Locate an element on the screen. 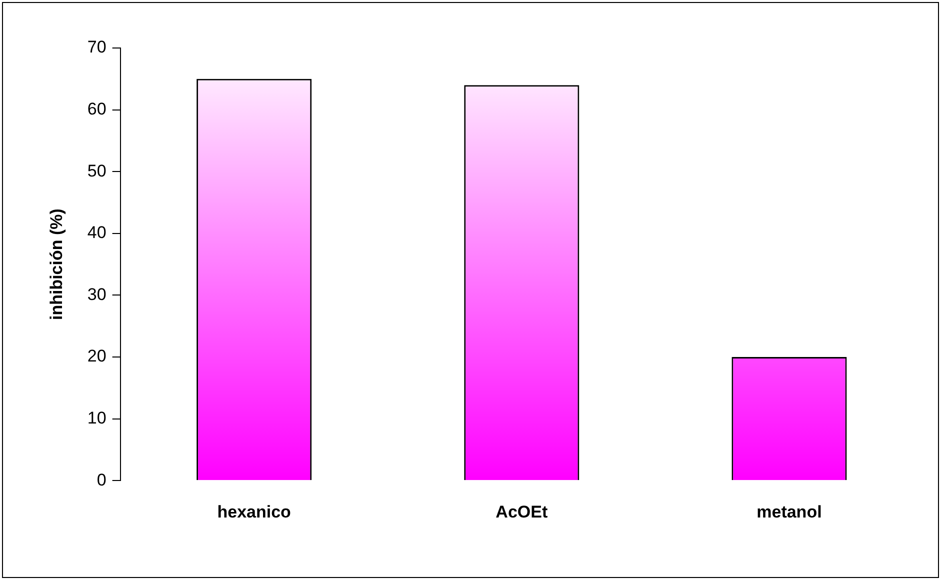 The height and width of the screenshot is (582, 943). y-axis-title: inhibición (%) is located at coordinates (56, 264).